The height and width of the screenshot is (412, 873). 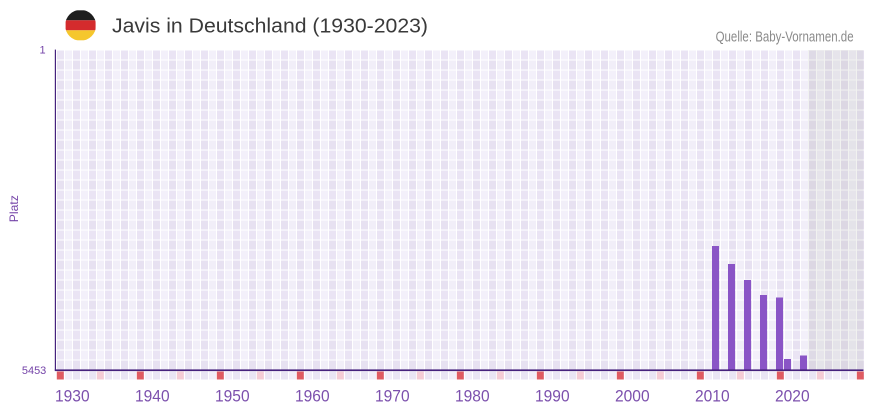 What do you see at coordinates (232, 397) in the screenshot?
I see `svg-text: 1950` at bounding box center [232, 397].